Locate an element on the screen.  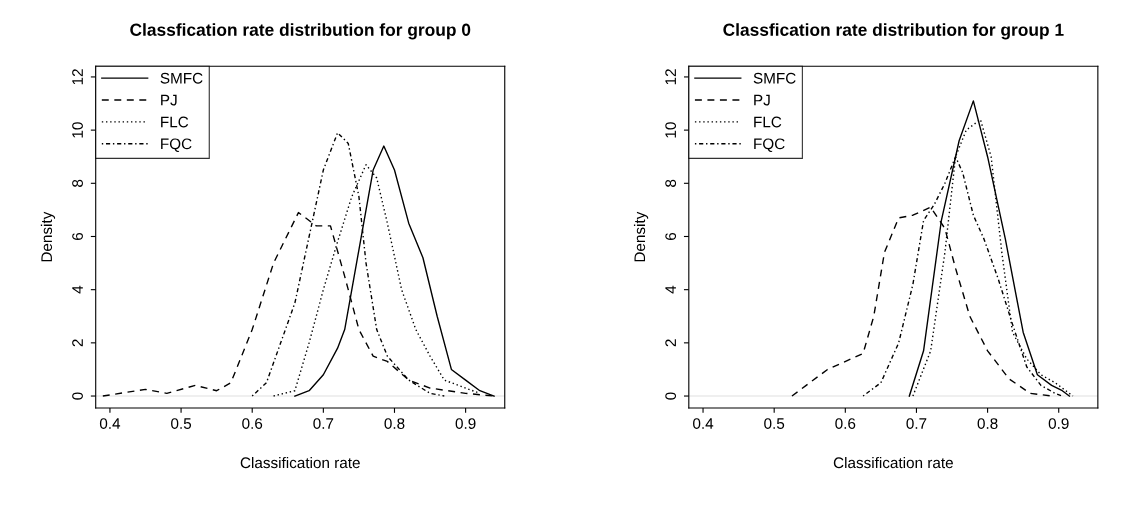
chart-title: Classfication rate distribution for group 0 is located at coordinates (300, 31).